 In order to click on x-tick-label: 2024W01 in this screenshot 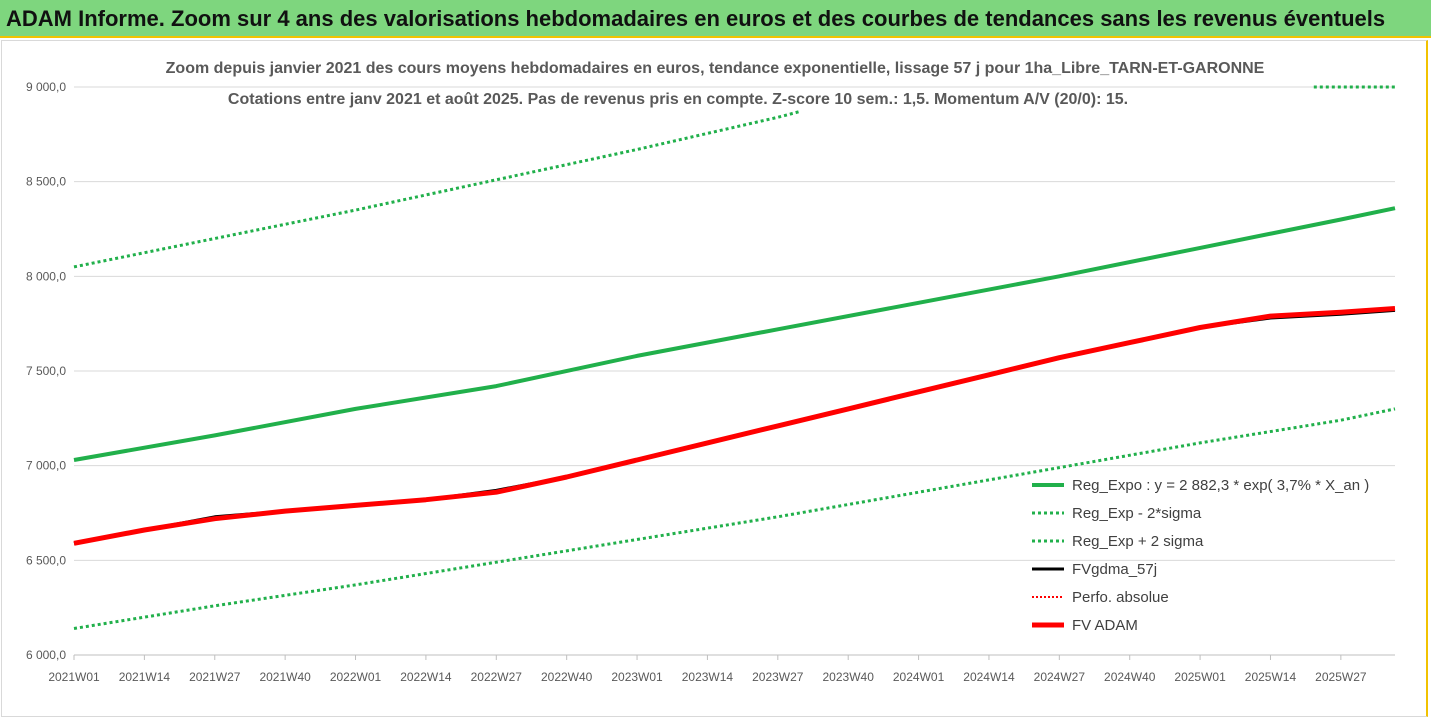, I will do `click(919, 677)`.